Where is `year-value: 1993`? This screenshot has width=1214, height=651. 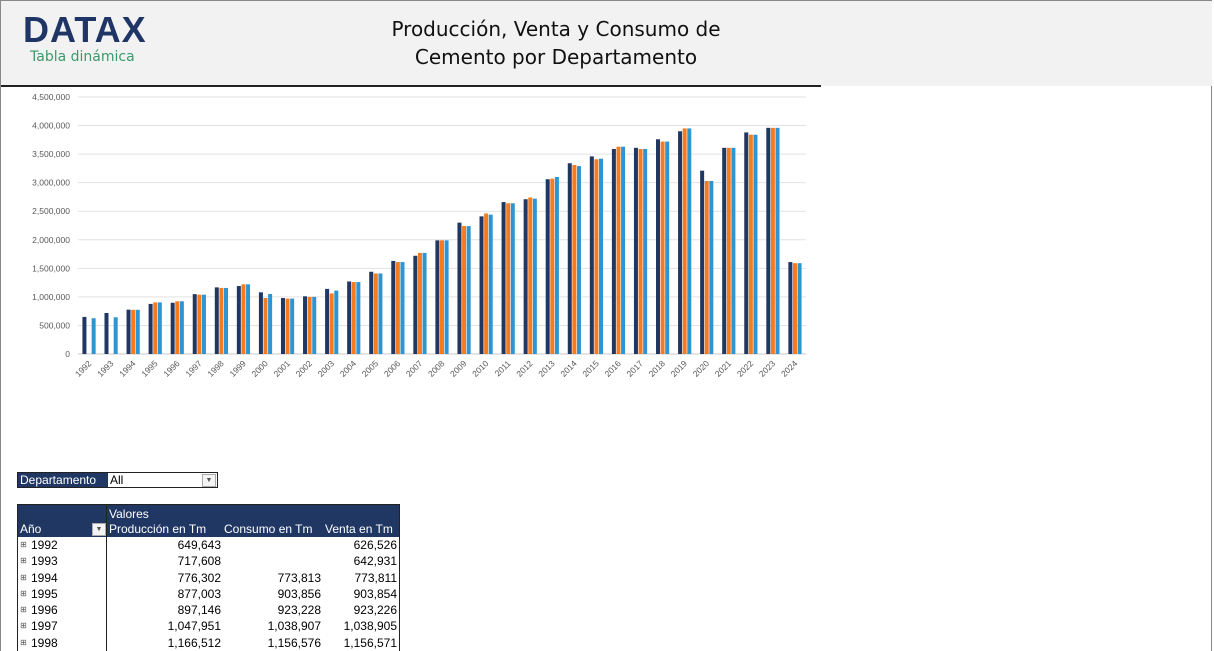 year-value: 1993 is located at coordinates (44, 561).